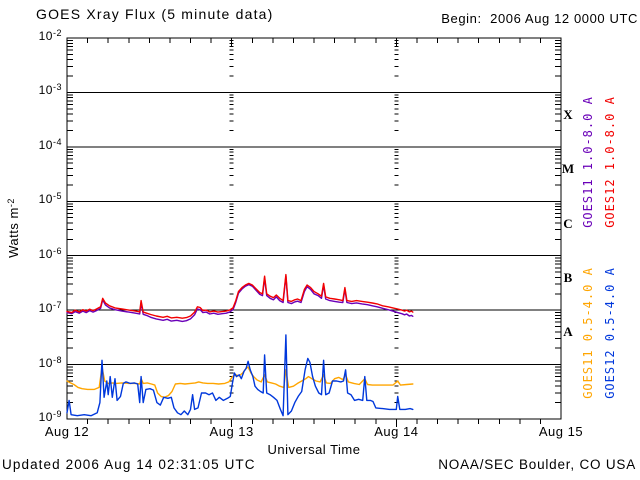 The height and width of the screenshot is (480, 640). What do you see at coordinates (231, 431) in the screenshot?
I see `x-axis-tick-label: Aug 13` at bounding box center [231, 431].